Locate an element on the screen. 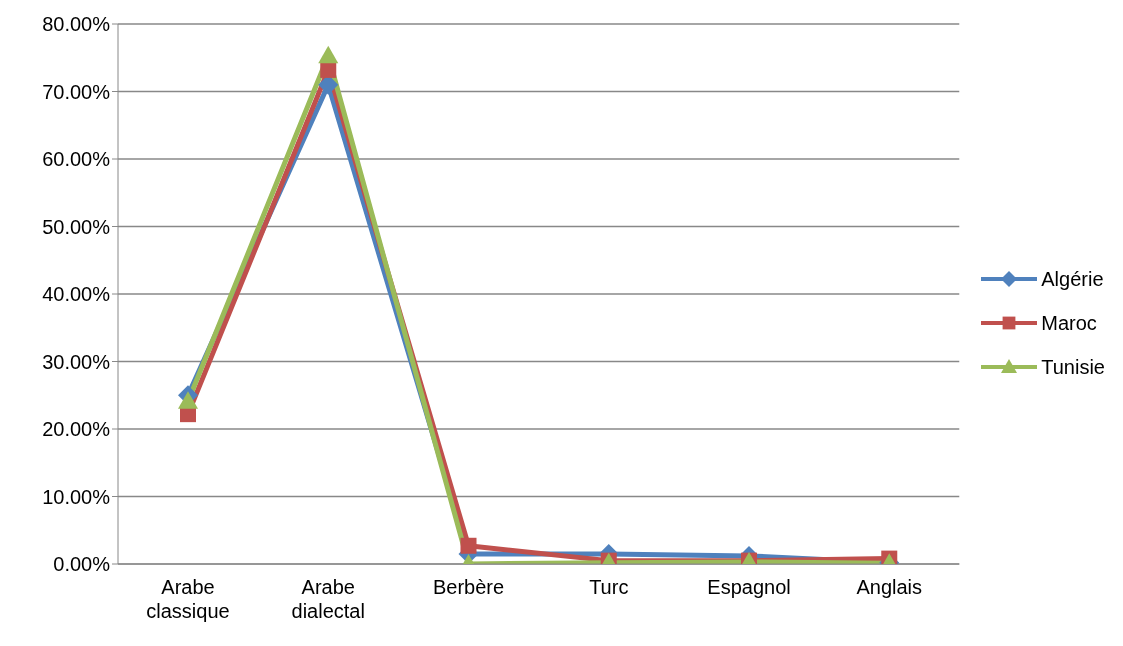 The image size is (1123, 646). legend-label: Algérie is located at coordinates (1072, 279).